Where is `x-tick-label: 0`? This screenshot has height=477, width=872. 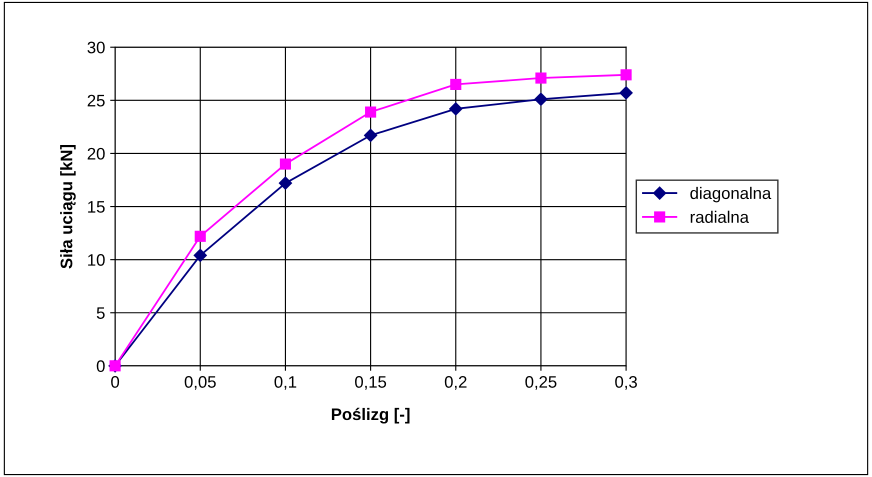
x-tick-label: 0 is located at coordinates (115, 382).